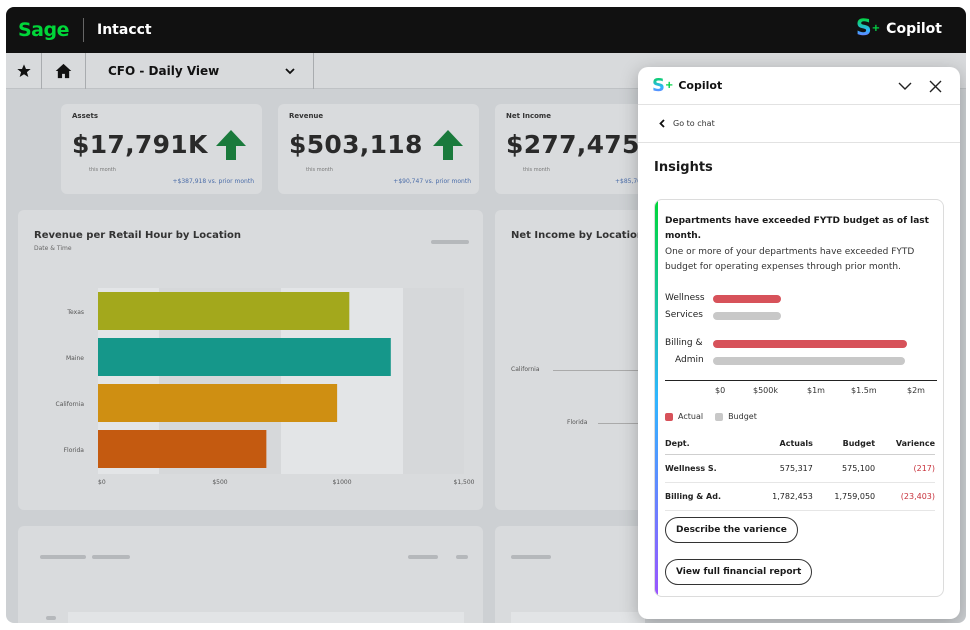 This screenshot has width=970, height=630. What do you see at coordinates (75, 312) in the screenshot?
I see `y-tick-label: Texas` at bounding box center [75, 312].